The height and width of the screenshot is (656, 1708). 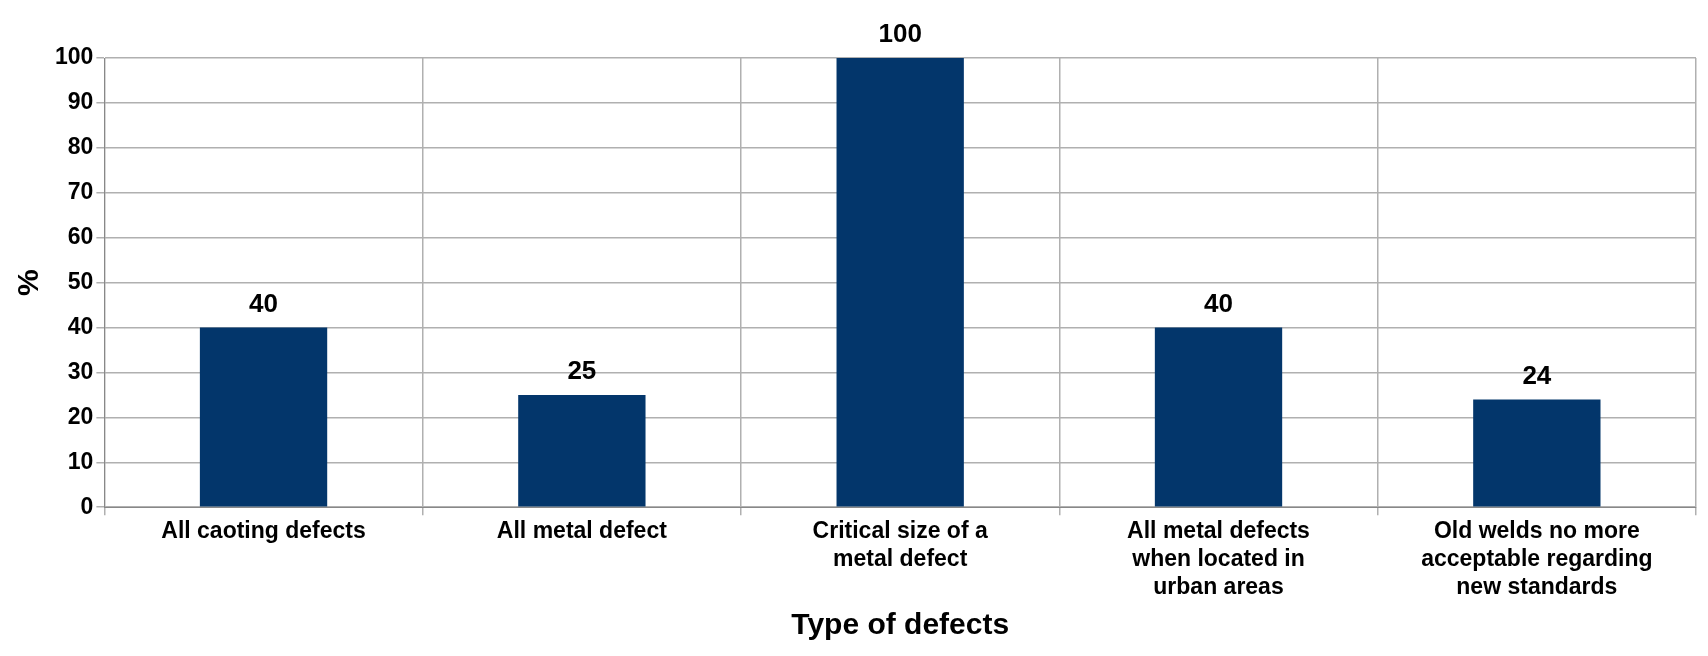 What do you see at coordinates (582, 370) in the screenshot?
I see `data-label: 25` at bounding box center [582, 370].